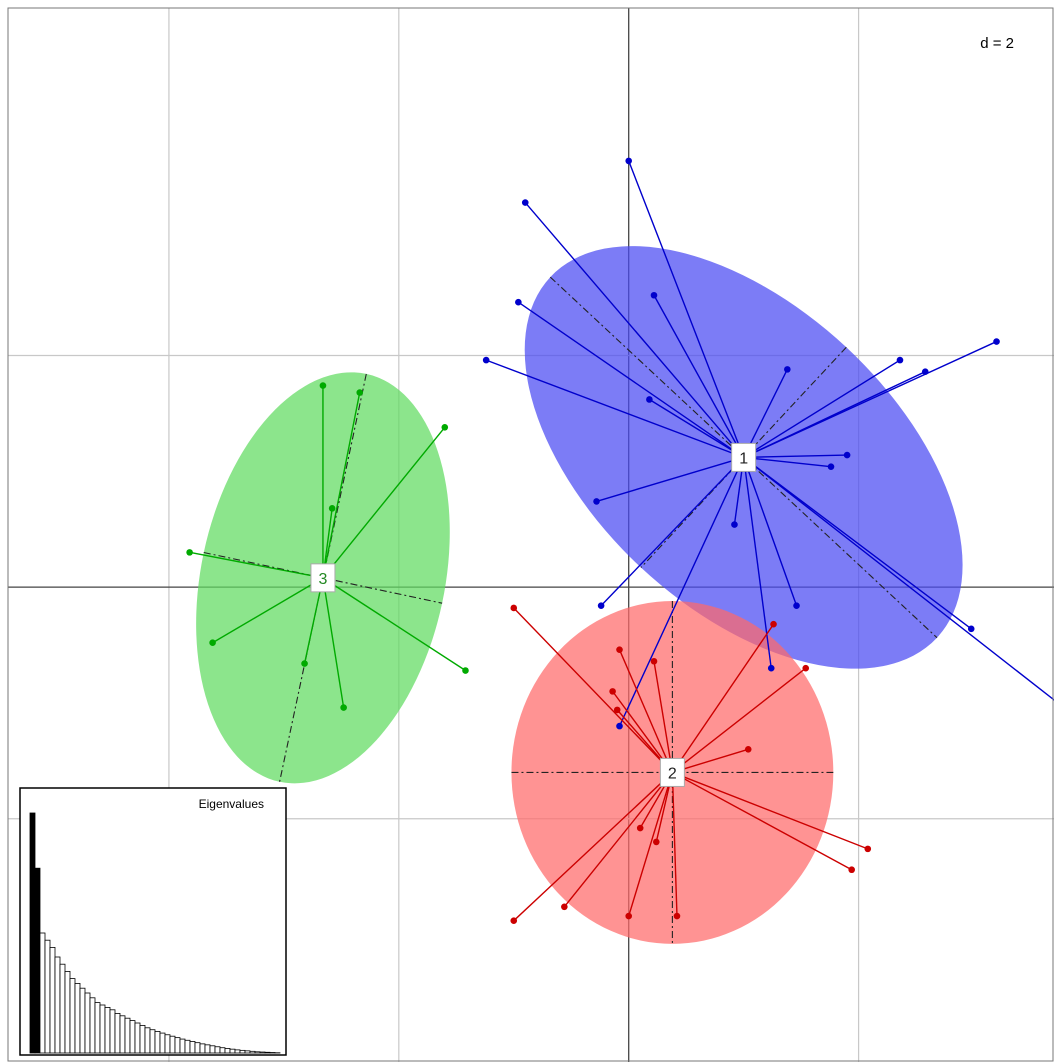  I want to click on group-2-label-box, so click(672, 772).